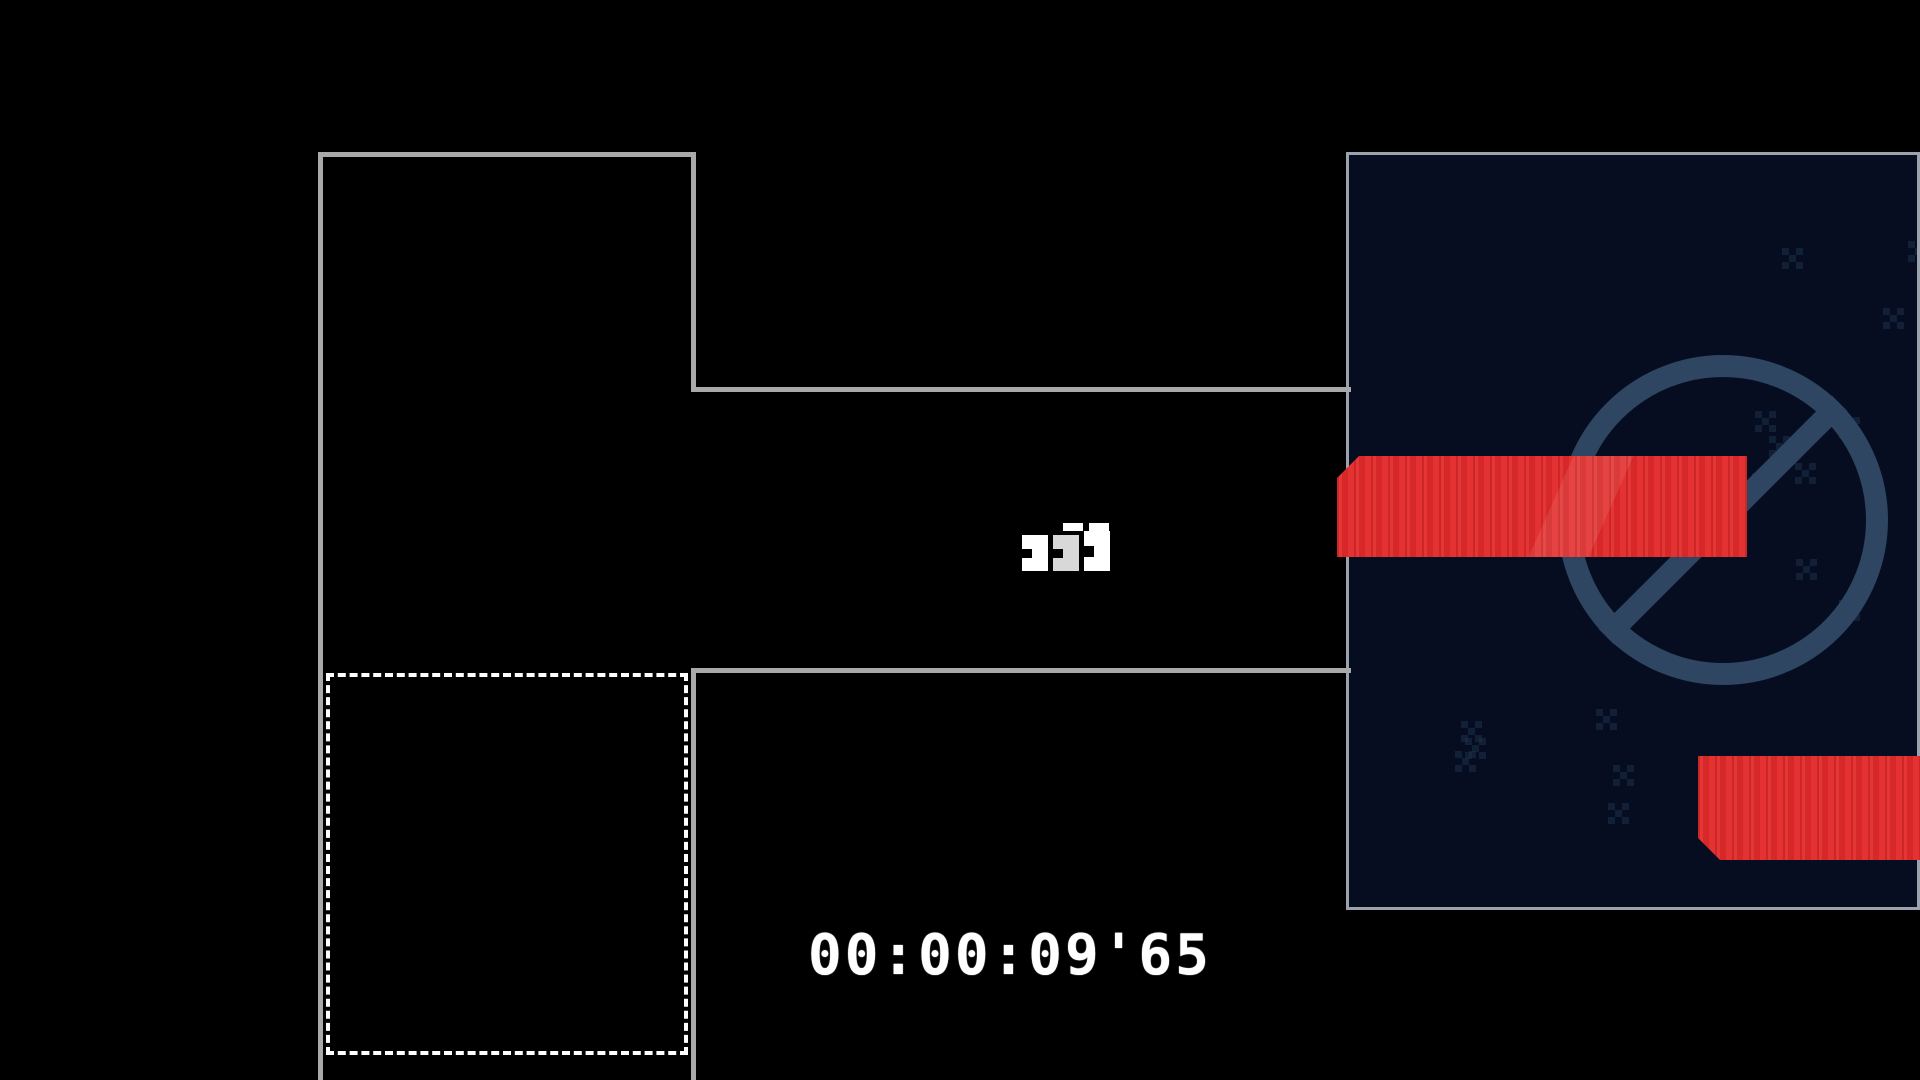  What do you see at coordinates (1809, 808) in the screenshot?
I see `hazard-bar-lower` at bounding box center [1809, 808].